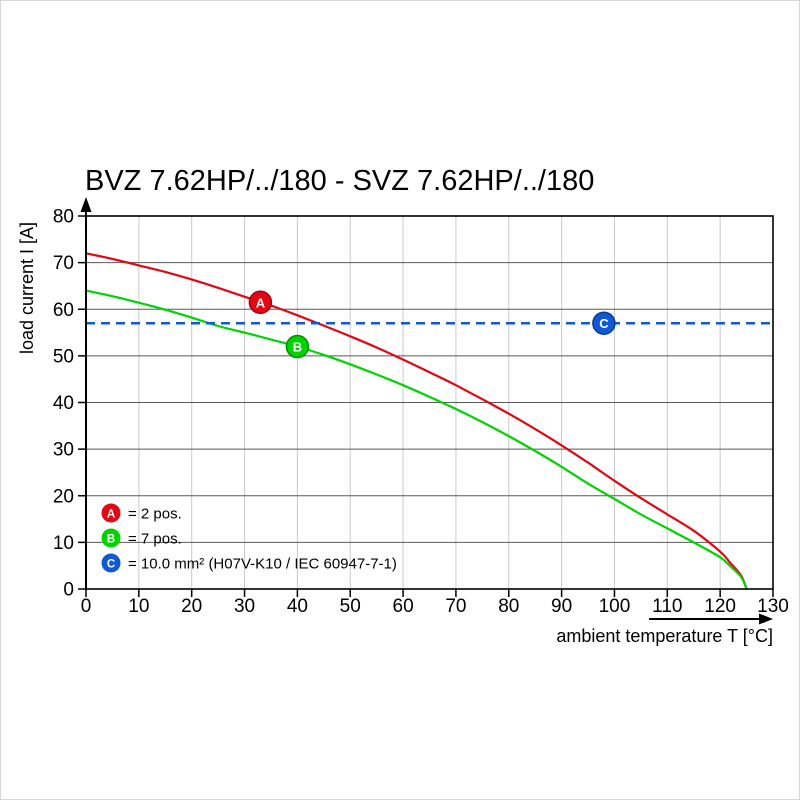 This screenshot has width=800, height=801. I want to click on curve-markers: A B C, so click(432, 324).